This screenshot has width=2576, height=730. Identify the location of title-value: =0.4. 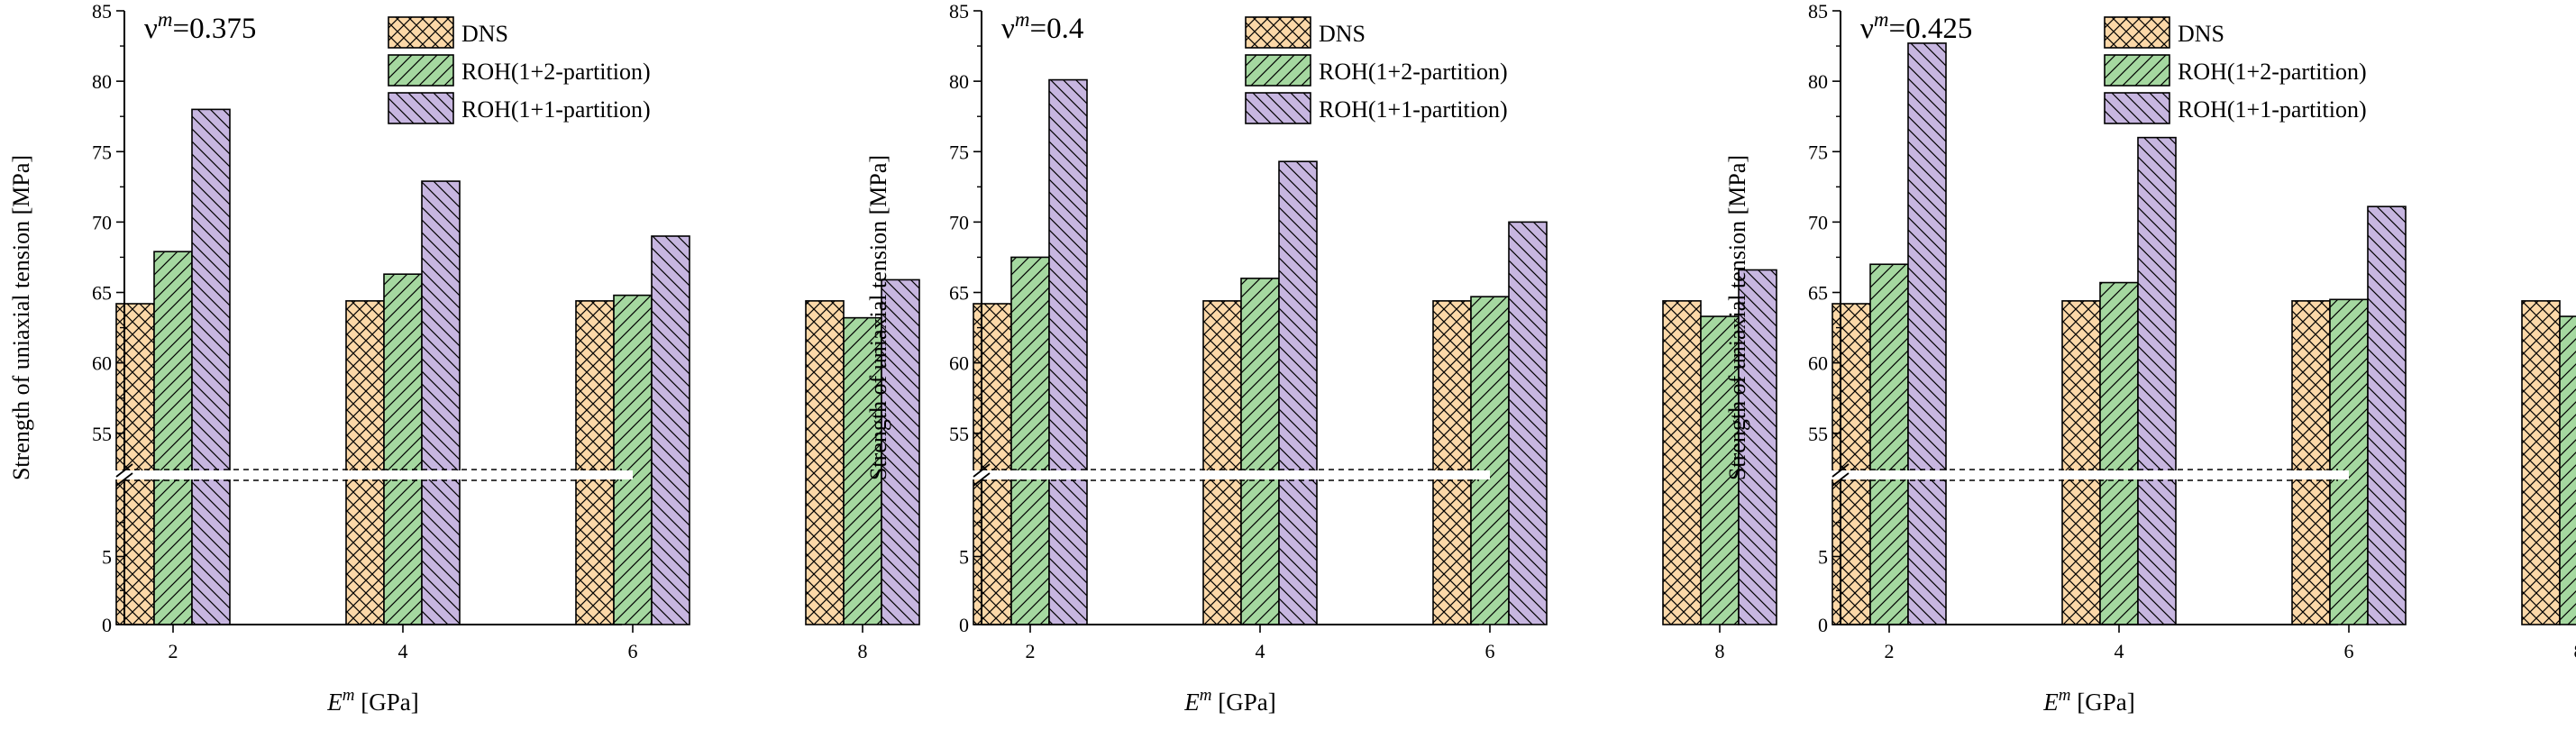
(1057, 29).